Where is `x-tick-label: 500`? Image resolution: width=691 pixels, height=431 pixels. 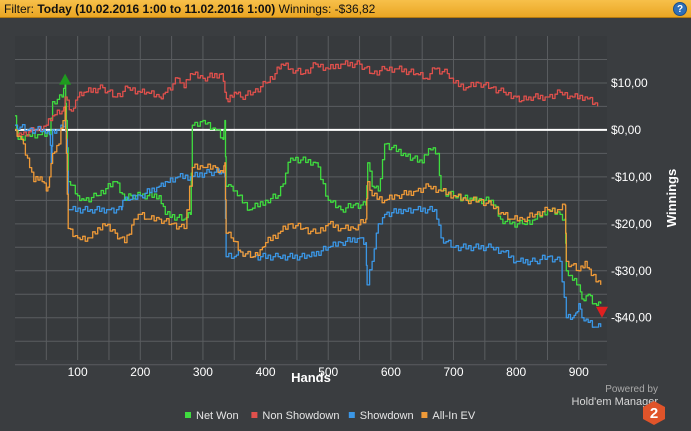 x-tick-label: 500 is located at coordinates (328, 372).